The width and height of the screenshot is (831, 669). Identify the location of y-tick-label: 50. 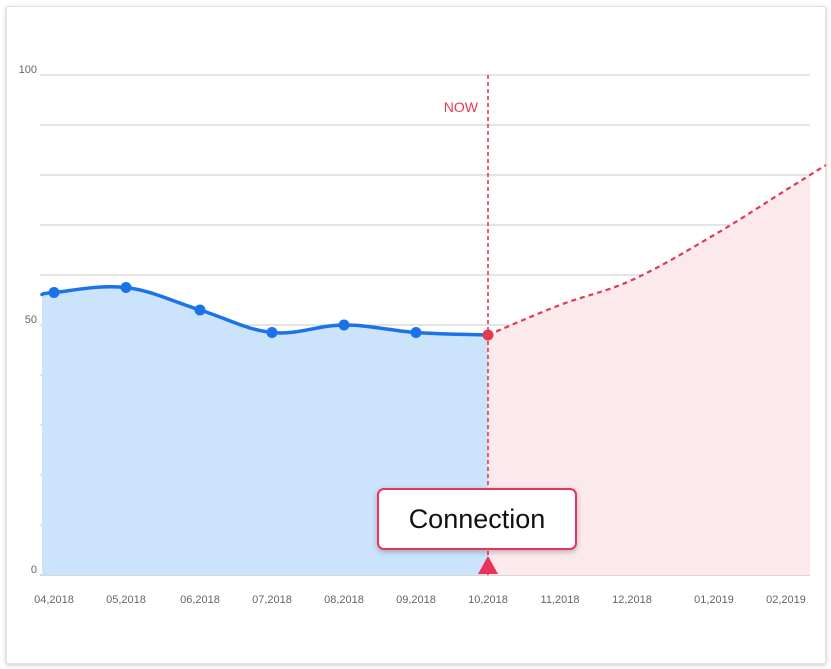
(31, 320).